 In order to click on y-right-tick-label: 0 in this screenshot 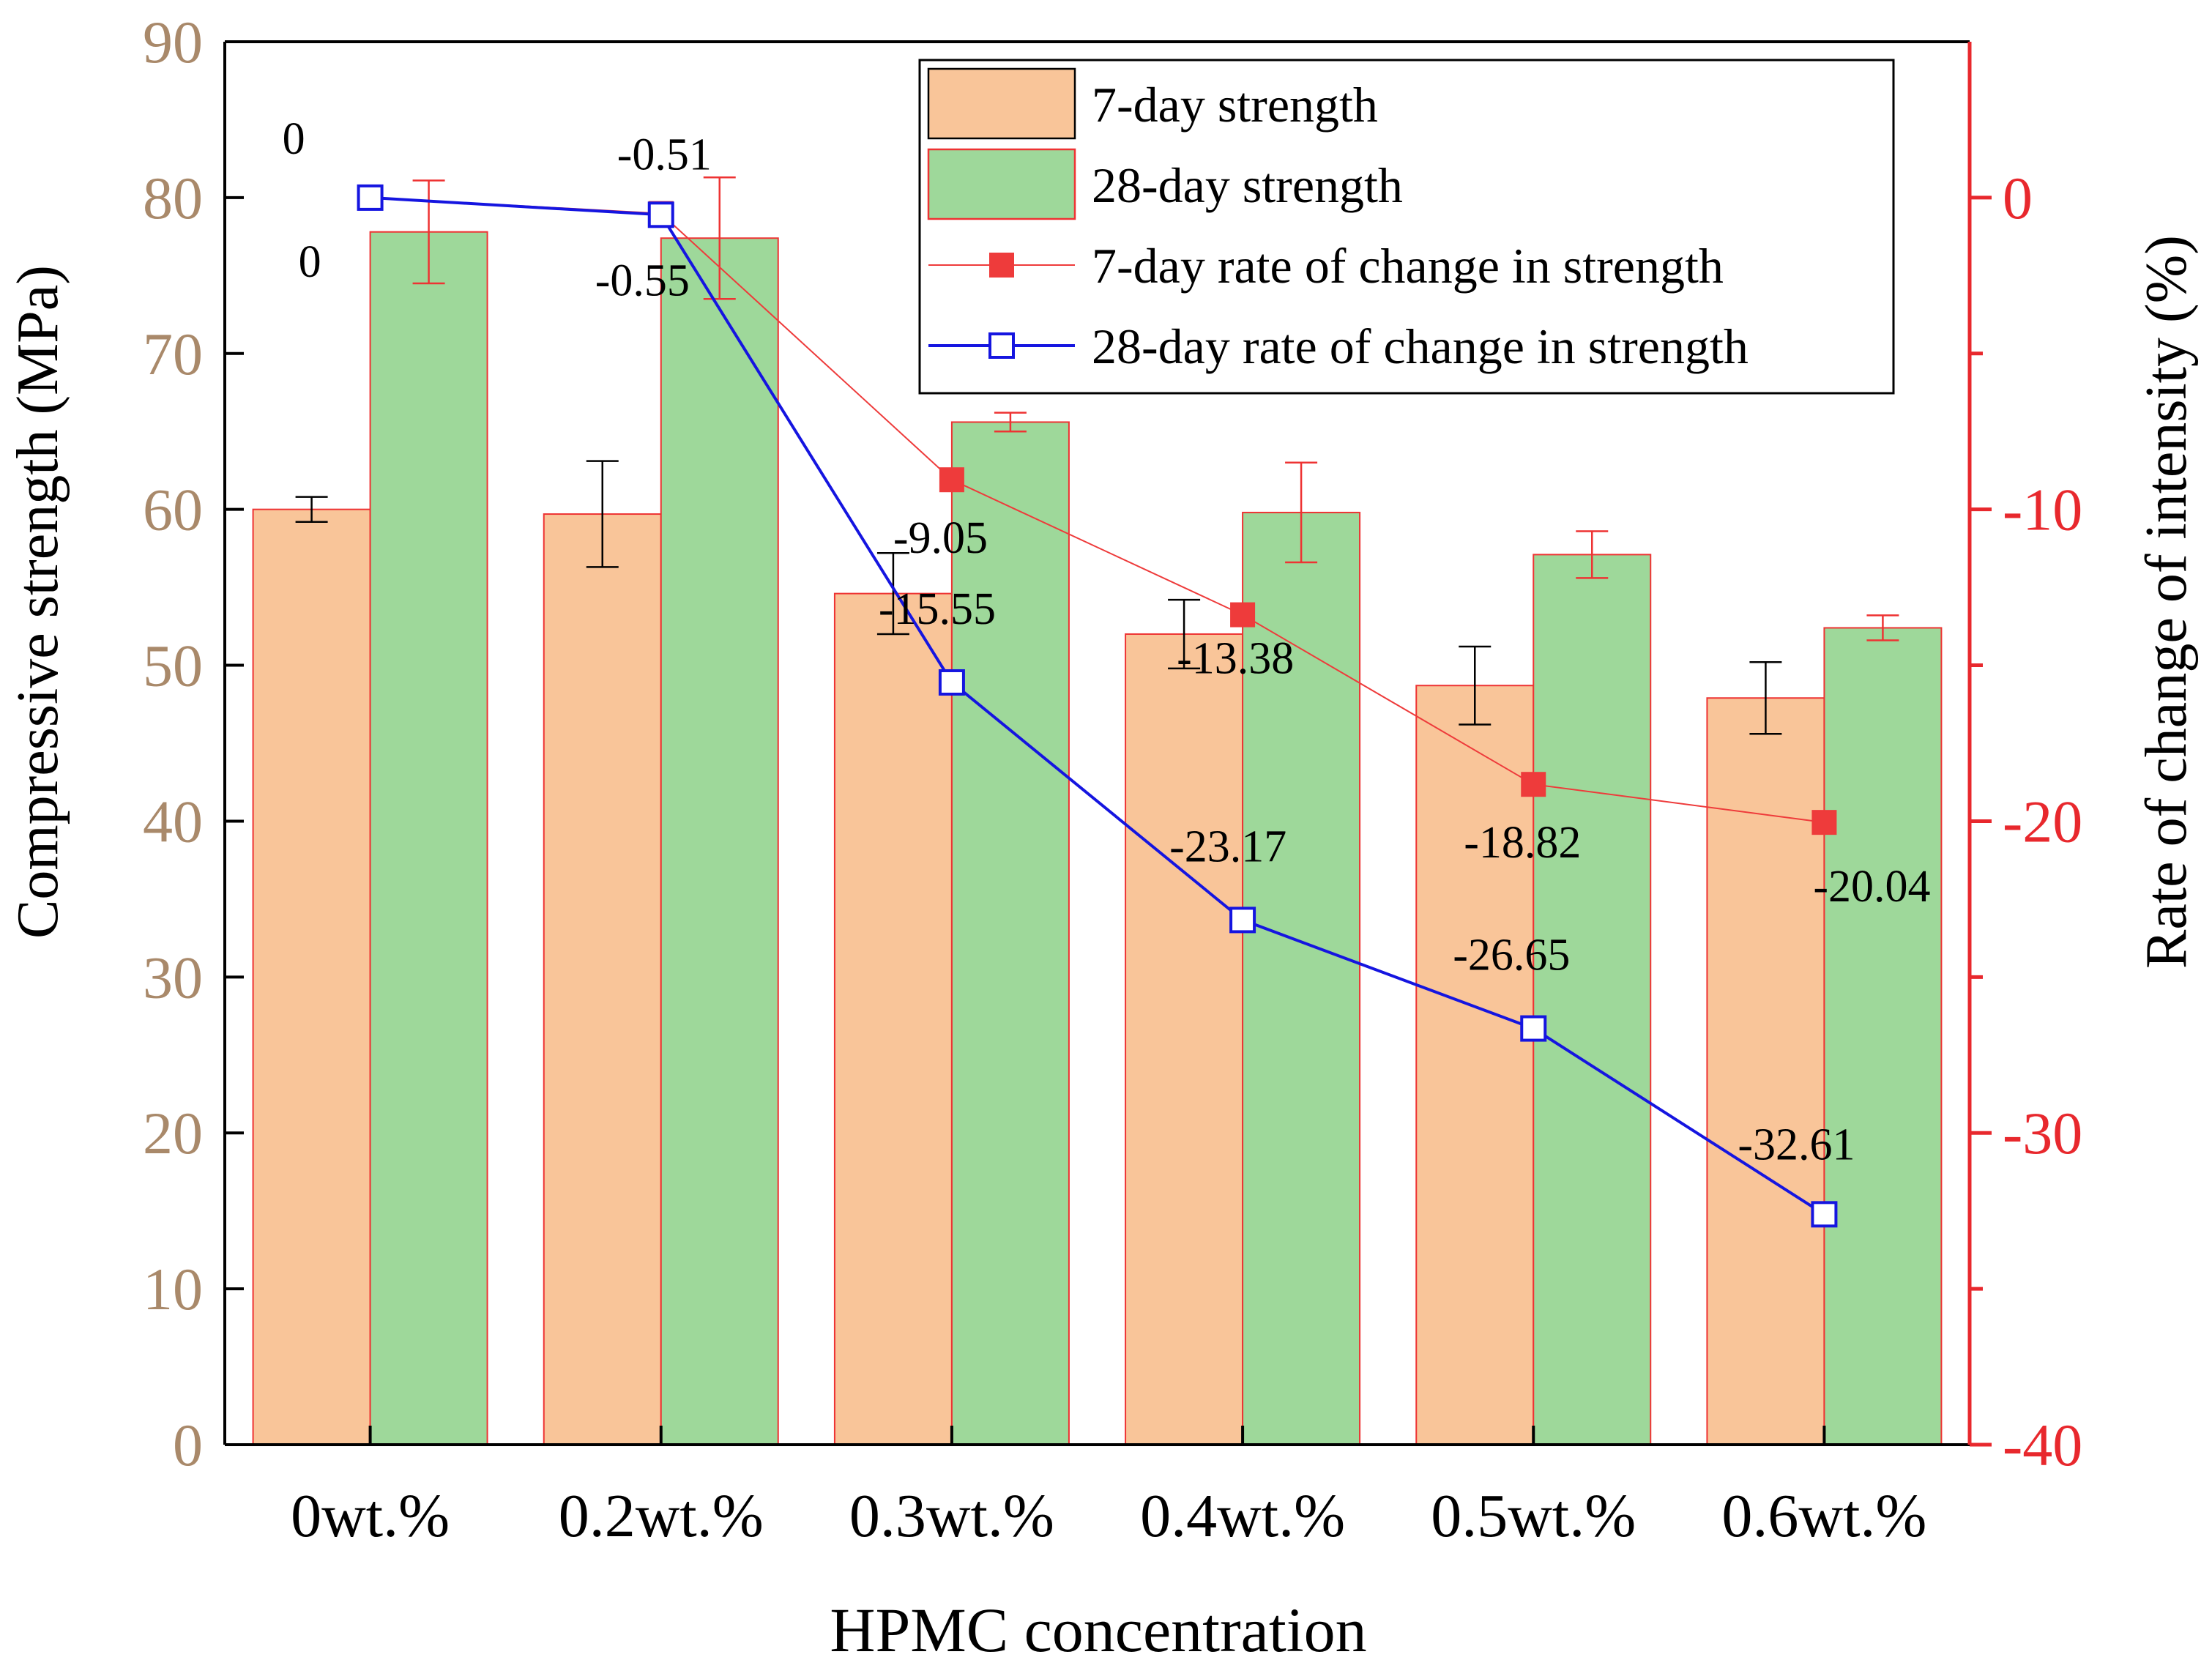, I will do `click(2018, 198)`.